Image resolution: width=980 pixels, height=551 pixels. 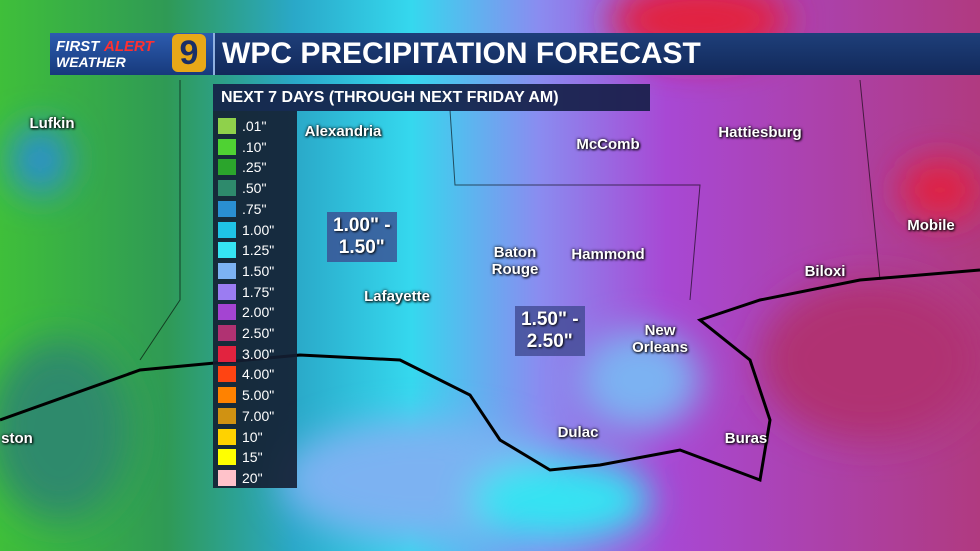 What do you see at coordinates (252, 436) in the screenshot?
I see `legend-label: 10"` at bounding box center [252, 436].